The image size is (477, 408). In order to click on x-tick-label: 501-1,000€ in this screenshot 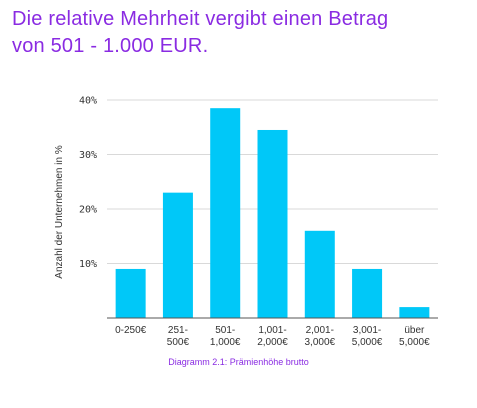, I will do `click(225, 336)`.